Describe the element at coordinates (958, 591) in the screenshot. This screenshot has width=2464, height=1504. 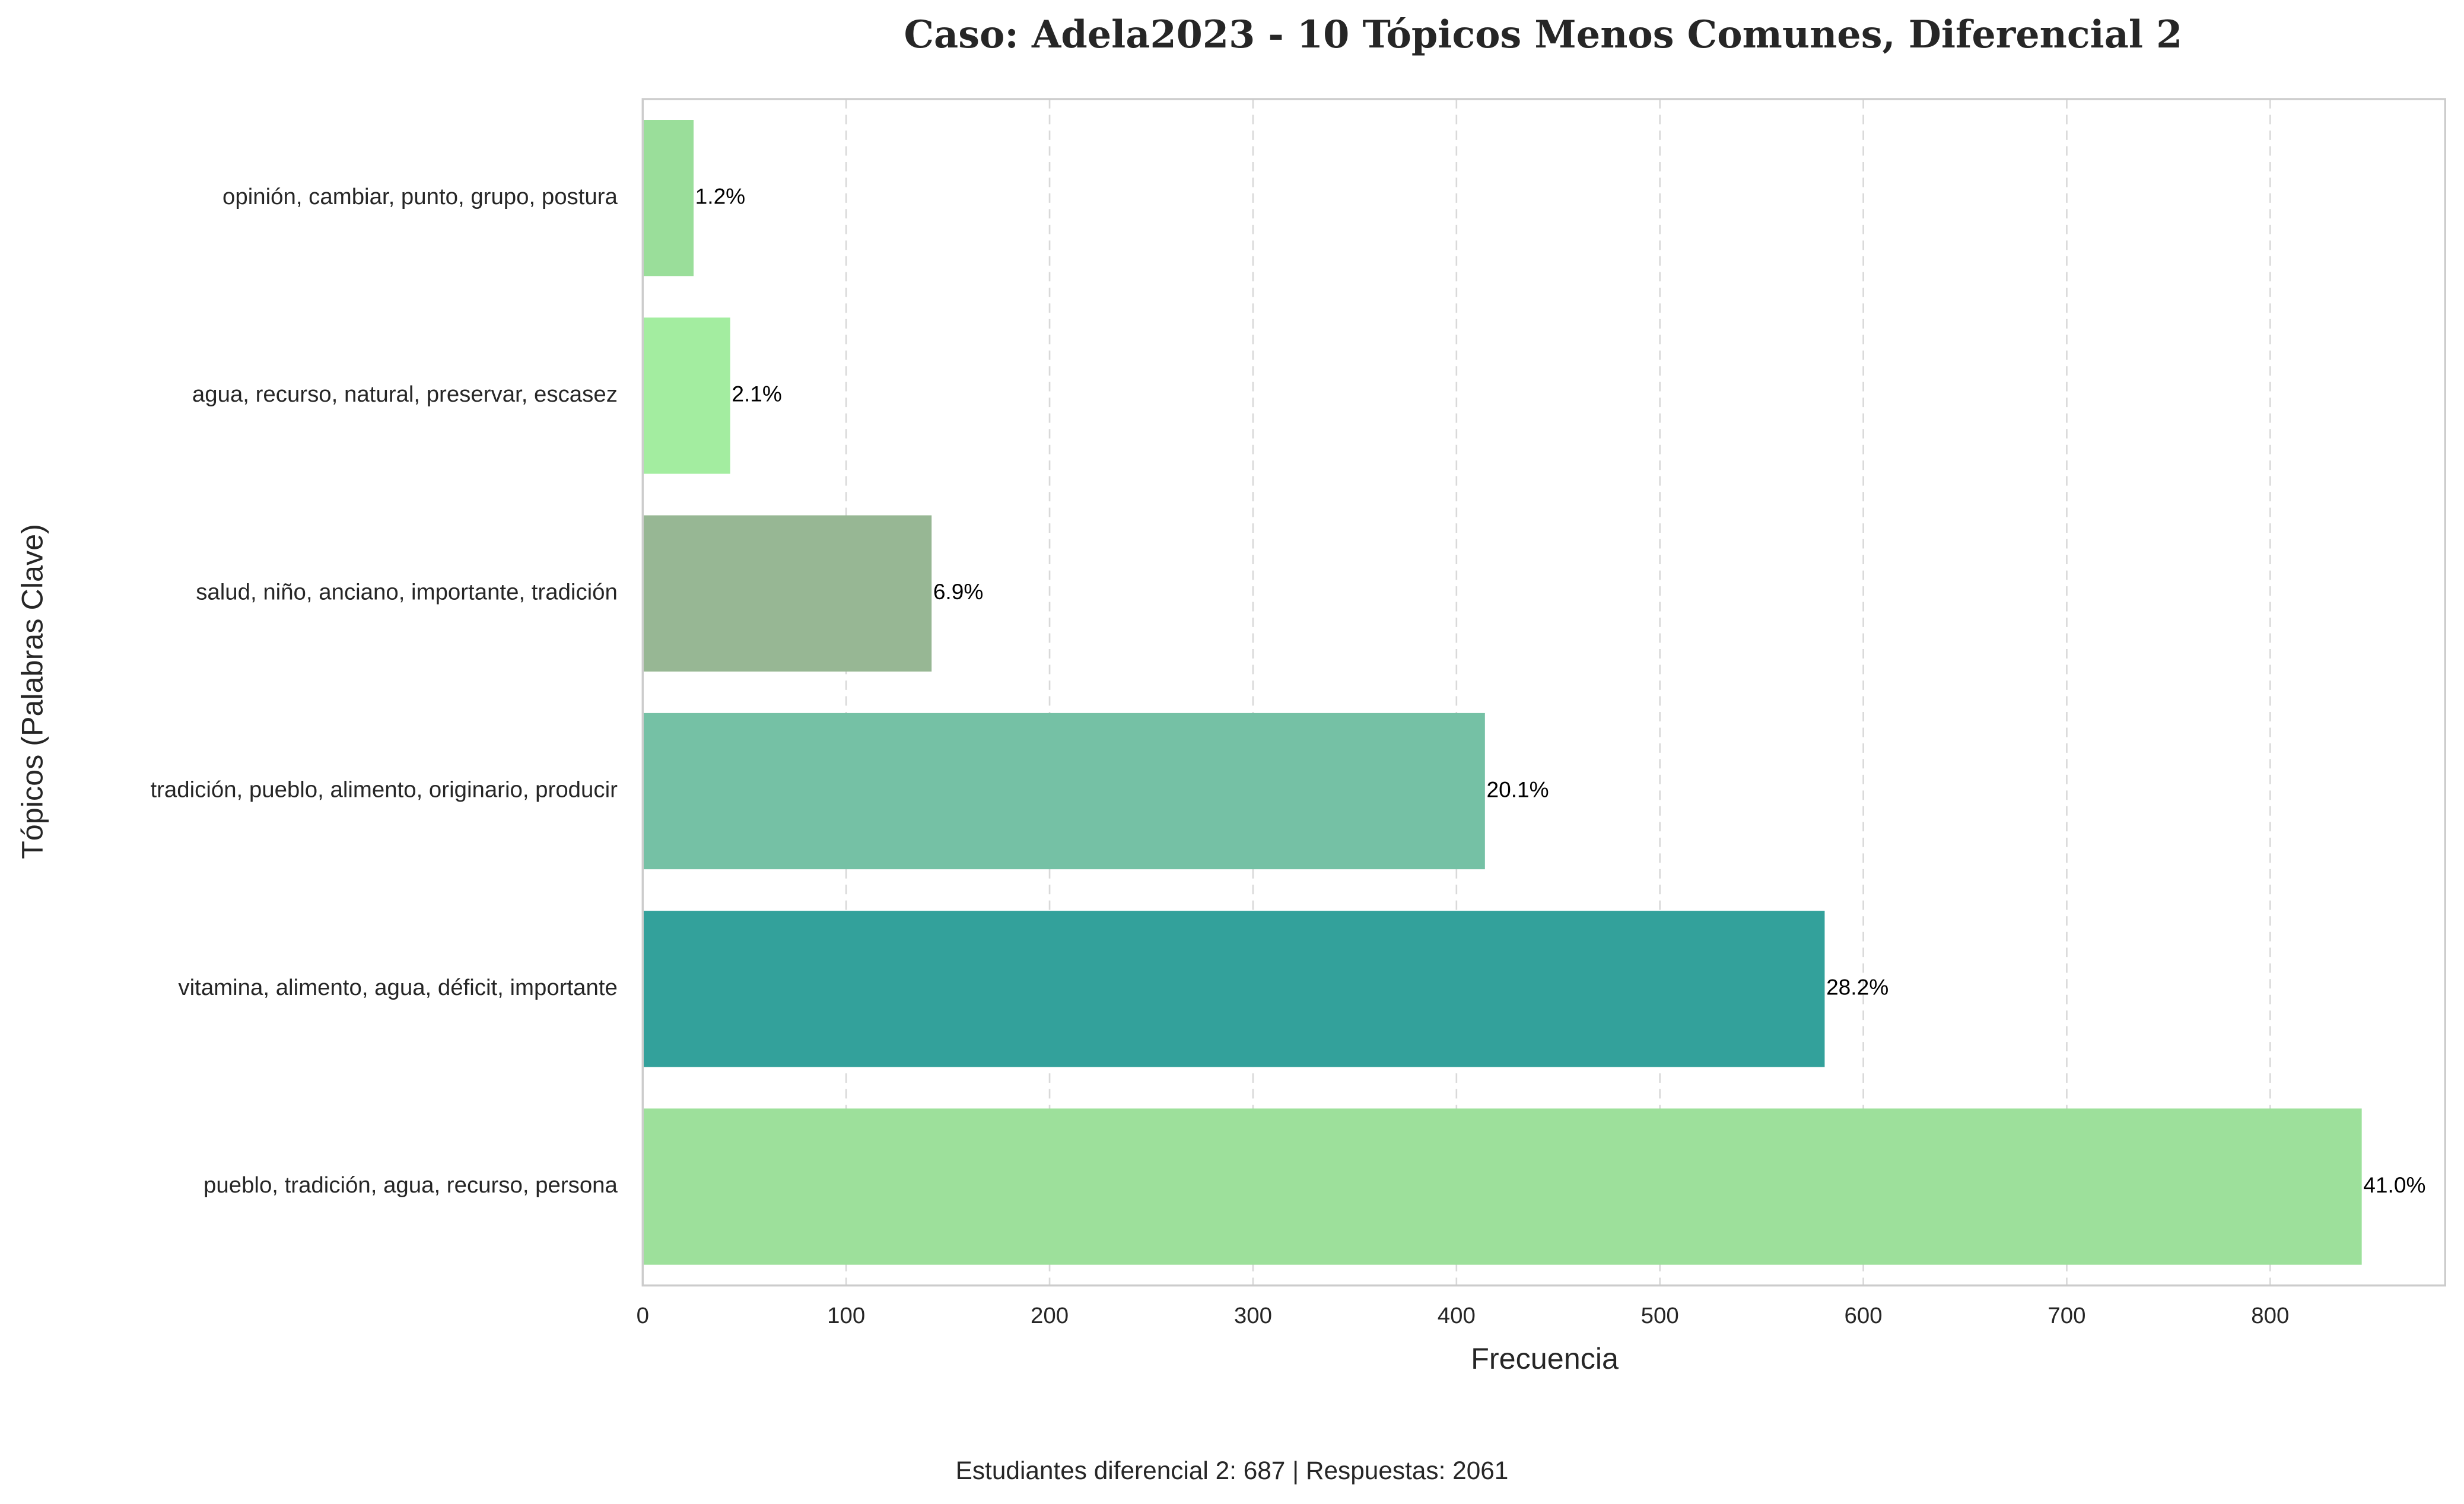
I see `value-label: 6.9%` at that location.